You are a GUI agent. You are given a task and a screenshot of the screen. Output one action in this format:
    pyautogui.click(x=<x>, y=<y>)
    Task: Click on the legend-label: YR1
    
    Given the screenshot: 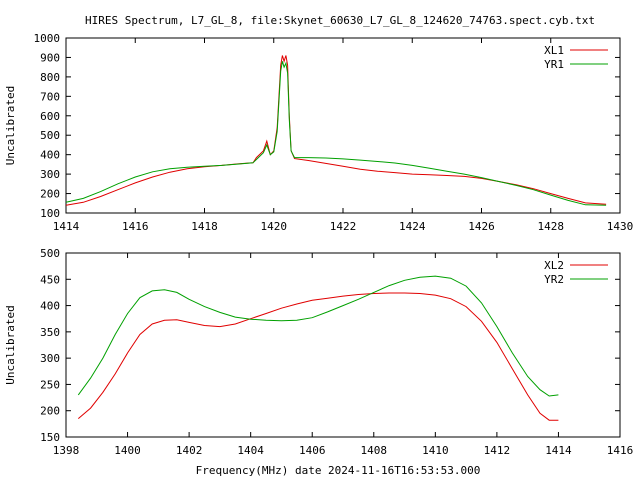 What is the action you would take?
    pyautogui.click(x=554, y=64)
    